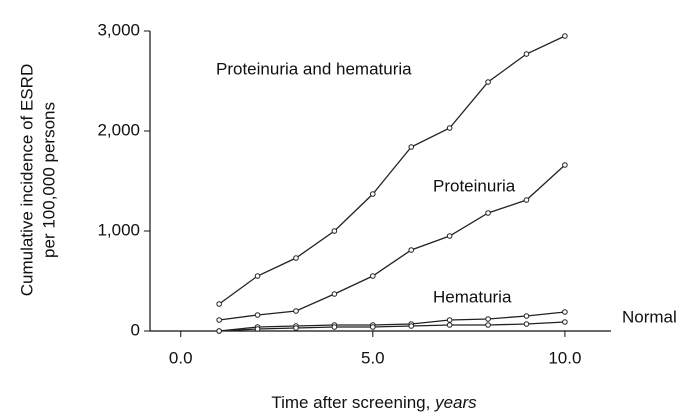  Describe the element at coordinates (48, 180) in the screenshot. I see `y-axis-label: per 100,000 persons` at that location.